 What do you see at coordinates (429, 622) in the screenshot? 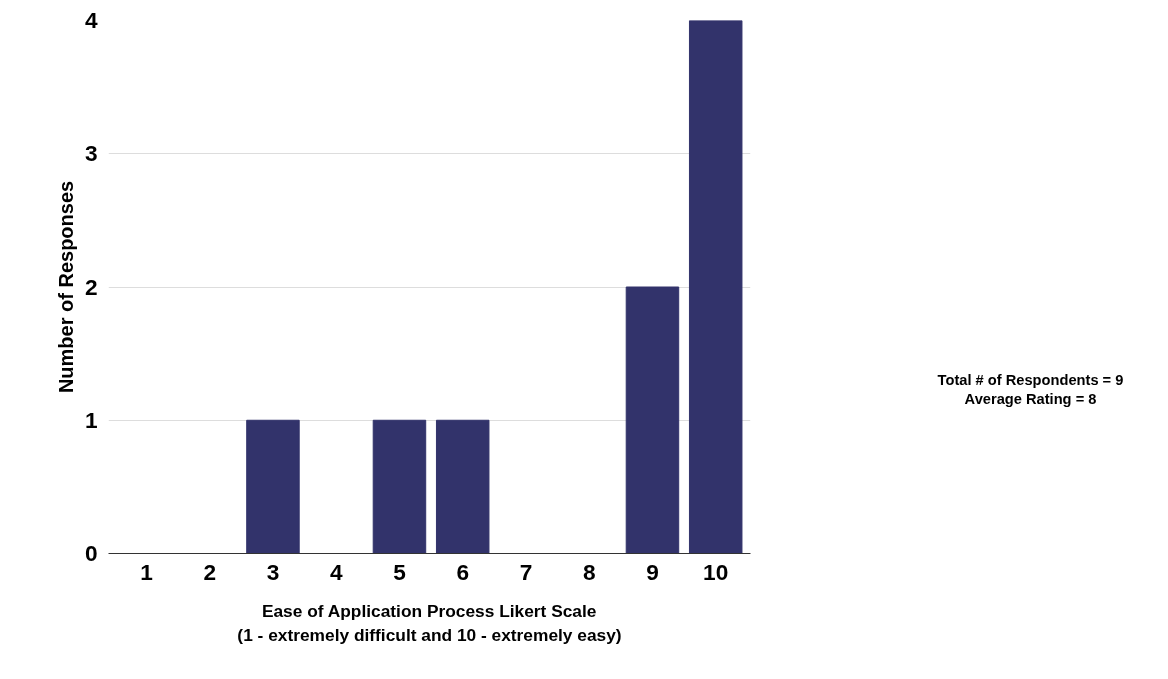
I see `x-axis-title: Ease of Application Process Likert Scale (1 - extremely difficult and 10 - extremely easy)` at bounding box center [429, 622].